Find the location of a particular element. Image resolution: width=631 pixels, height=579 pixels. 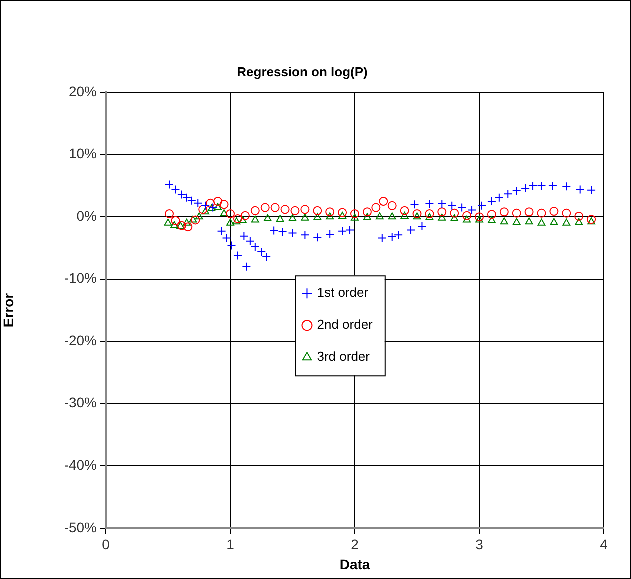

y-tick-label: -10% is located at coordinates (80, 278).